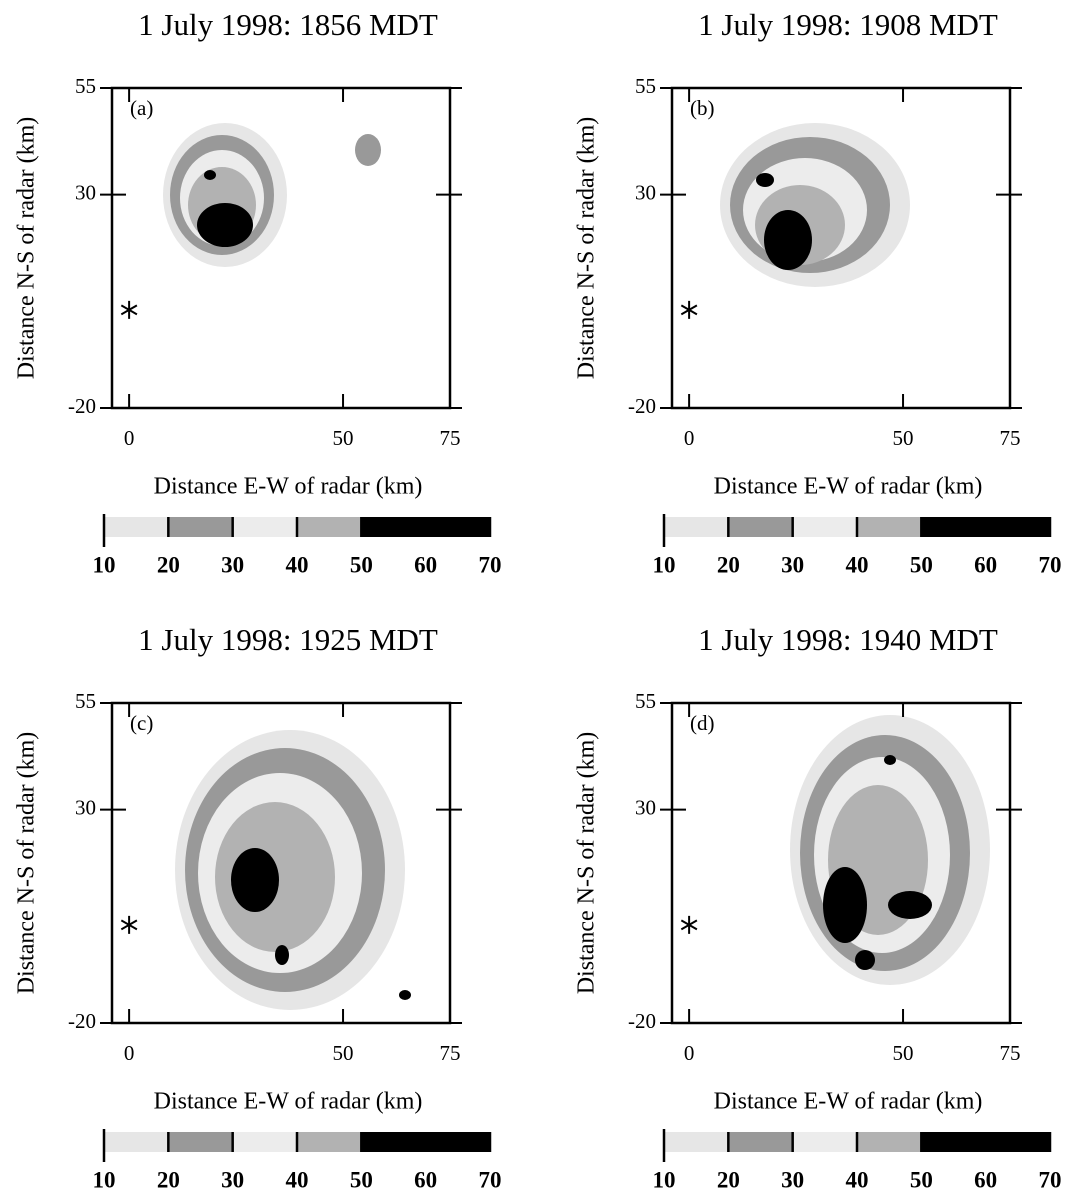 Image resolution: width=1067 pixels, height=1193 pixels. What do you see at coordinates (288, 639) in the screenshot?
I see `panel-title: 1 July 1998: 1925 MDT` at bounding box center [288, 639].